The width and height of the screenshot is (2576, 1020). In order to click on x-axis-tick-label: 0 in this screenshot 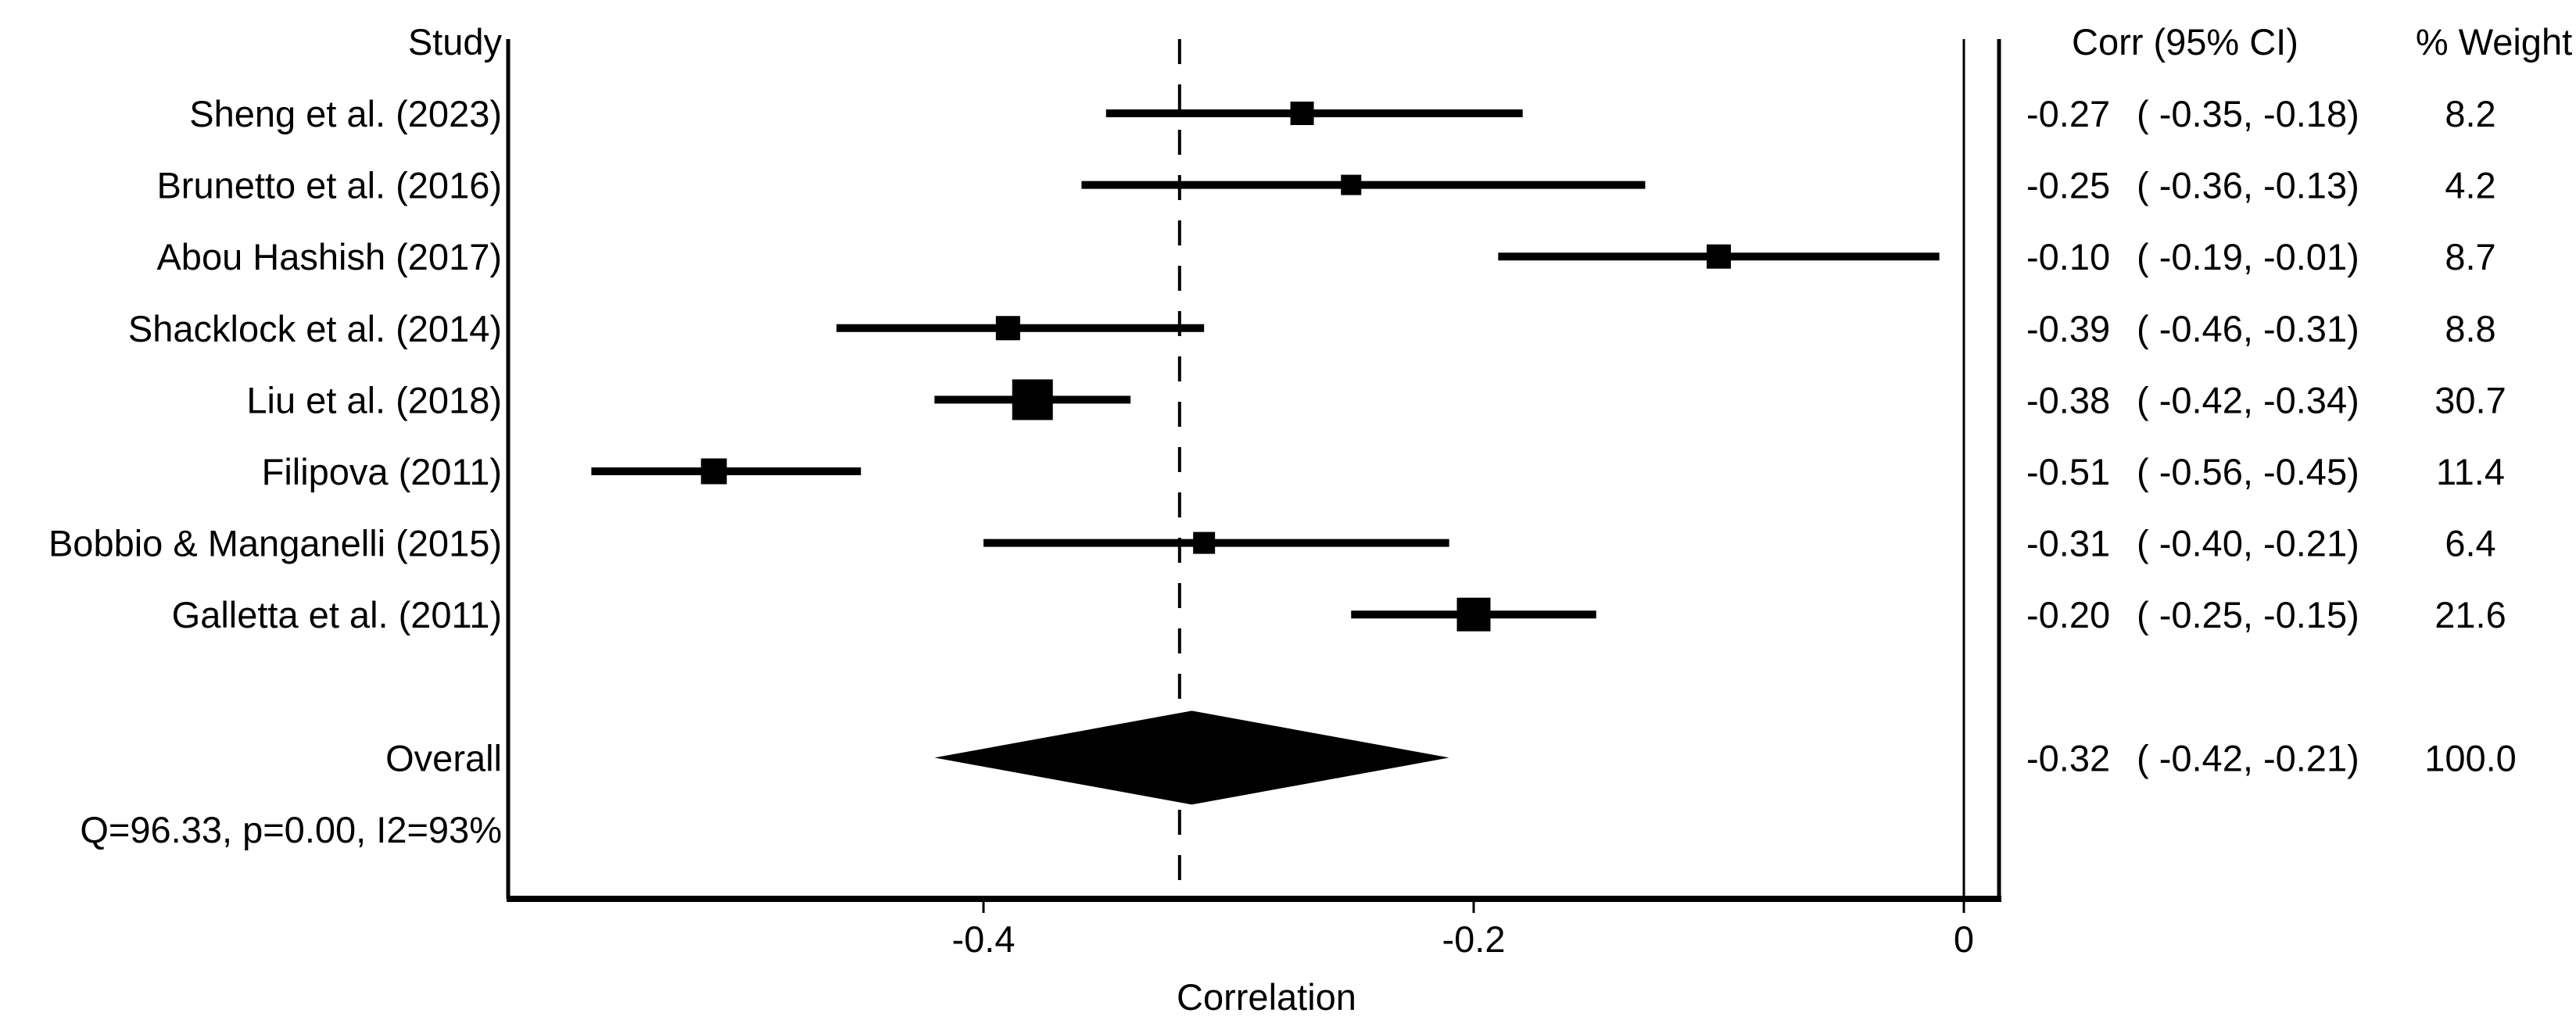, I will do `click(1964, 939)`.